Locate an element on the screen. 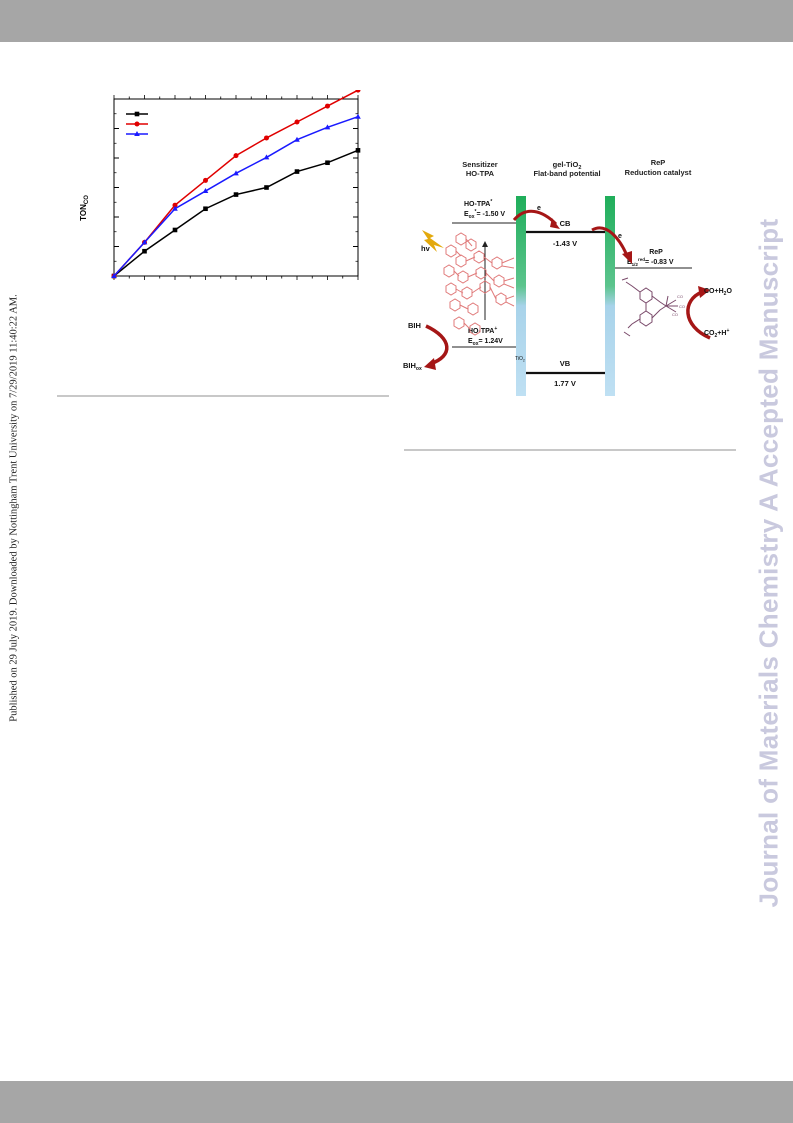 This screenshot has width=793, height=1123. injection-arrowhead is located at coordinates (555, 223).